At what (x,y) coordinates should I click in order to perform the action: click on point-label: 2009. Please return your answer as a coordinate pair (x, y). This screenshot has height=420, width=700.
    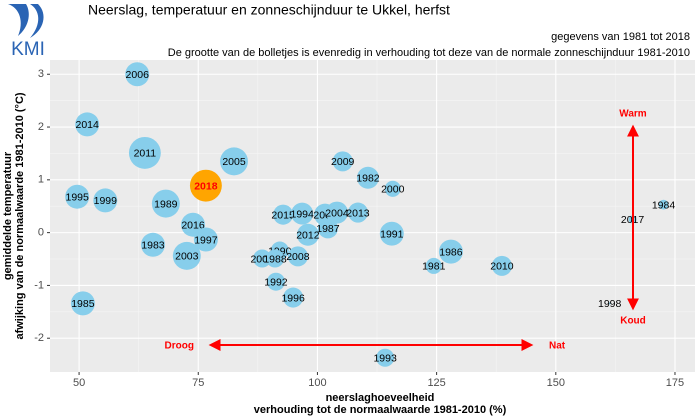
    Looking at the image, I should click on (343, 162).